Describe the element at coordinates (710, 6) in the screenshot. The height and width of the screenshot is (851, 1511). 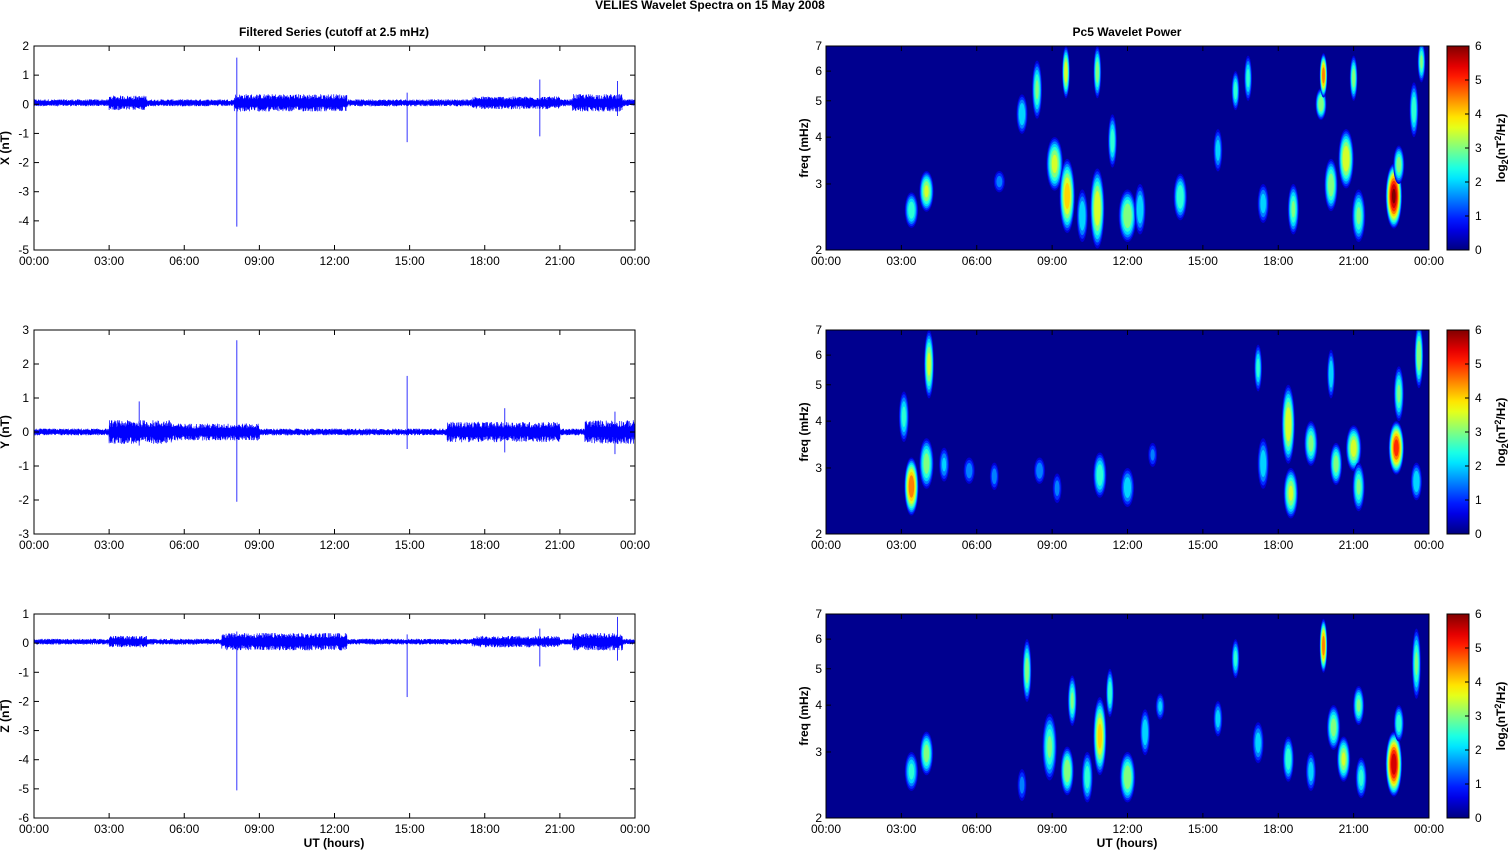
I see `figure-title: VELIES Wavelet Spectra on 15 May 2008` at that location.